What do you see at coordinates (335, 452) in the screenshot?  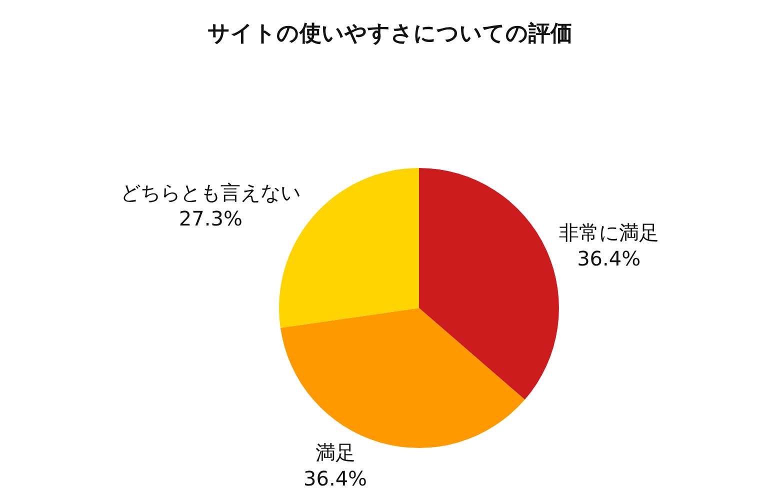 I see `slice-label: 満足` at bounding box center [335, 452].